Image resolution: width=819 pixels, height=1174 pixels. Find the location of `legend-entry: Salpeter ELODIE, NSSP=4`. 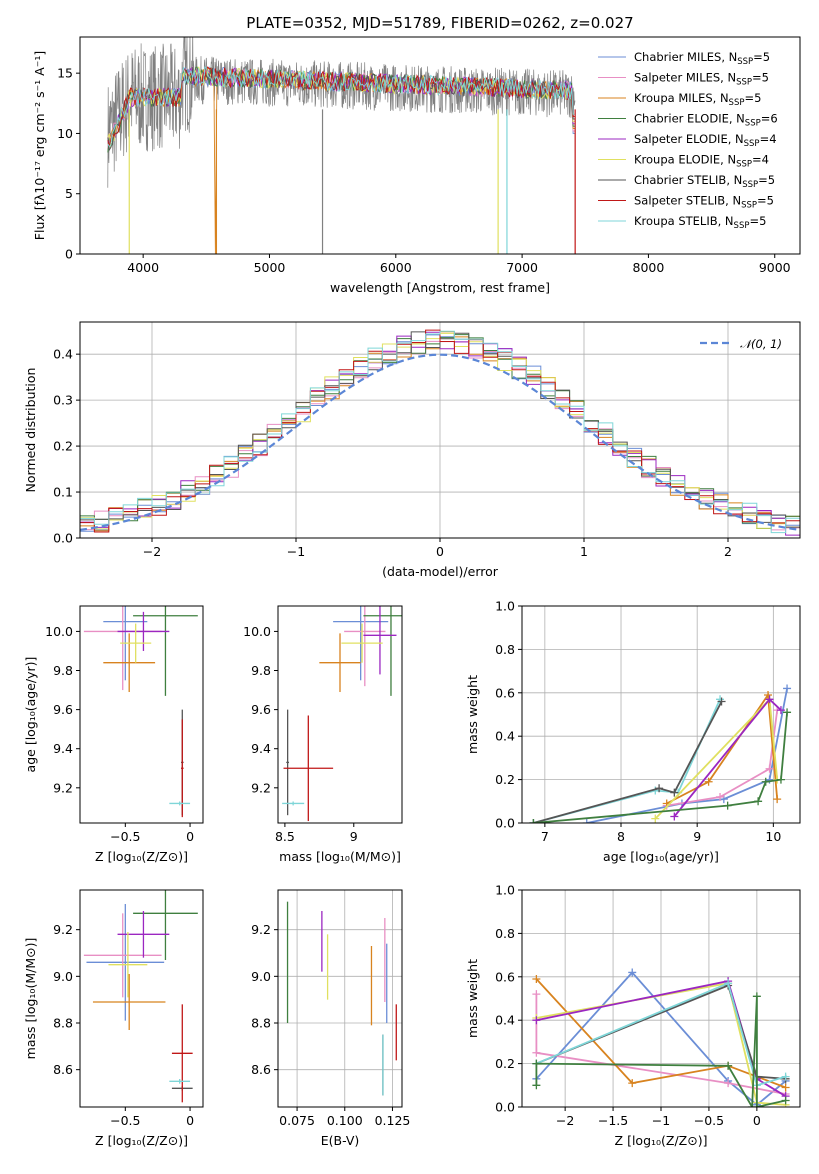

legend-entry: Salpeter ELODIE, NSSP=4 is located at coordinates (705, 140).